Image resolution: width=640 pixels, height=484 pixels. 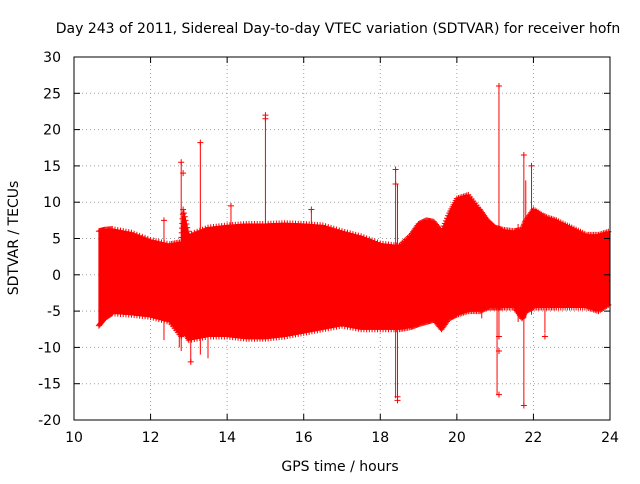 What do you see at coordinates (52, 94) in the screenshot?
I see `y-tick-label: 25` at bounding box center [52, 94].